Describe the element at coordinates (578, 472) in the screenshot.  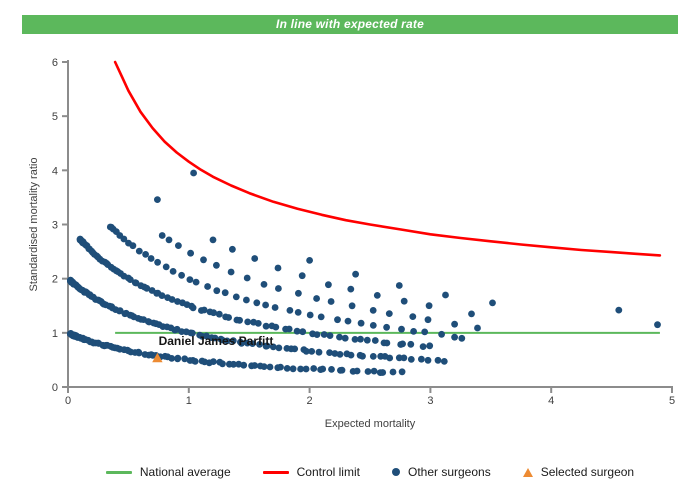
I see `legend-selected-surgeon: Selected surgeon` at that location.